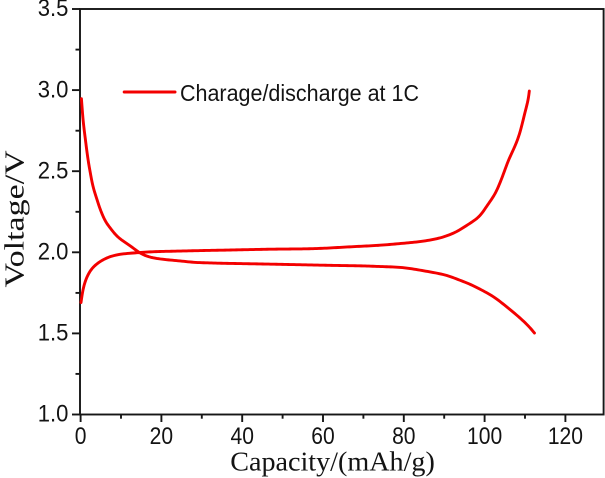 The width and height of the screenshot is (605, 478). Describe the element at coordinates (53, 10) in the screenshot. I see `svg-text: 3.5` at that location.